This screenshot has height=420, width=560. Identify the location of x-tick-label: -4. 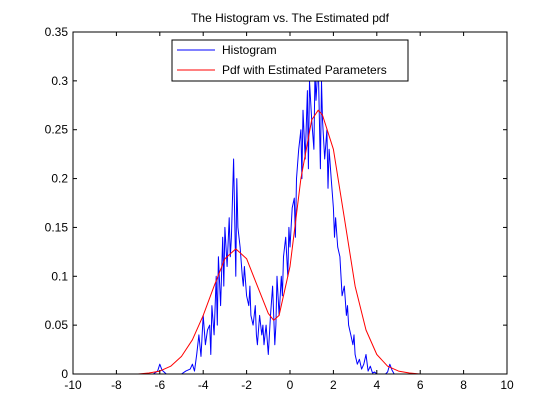
(203, 385).